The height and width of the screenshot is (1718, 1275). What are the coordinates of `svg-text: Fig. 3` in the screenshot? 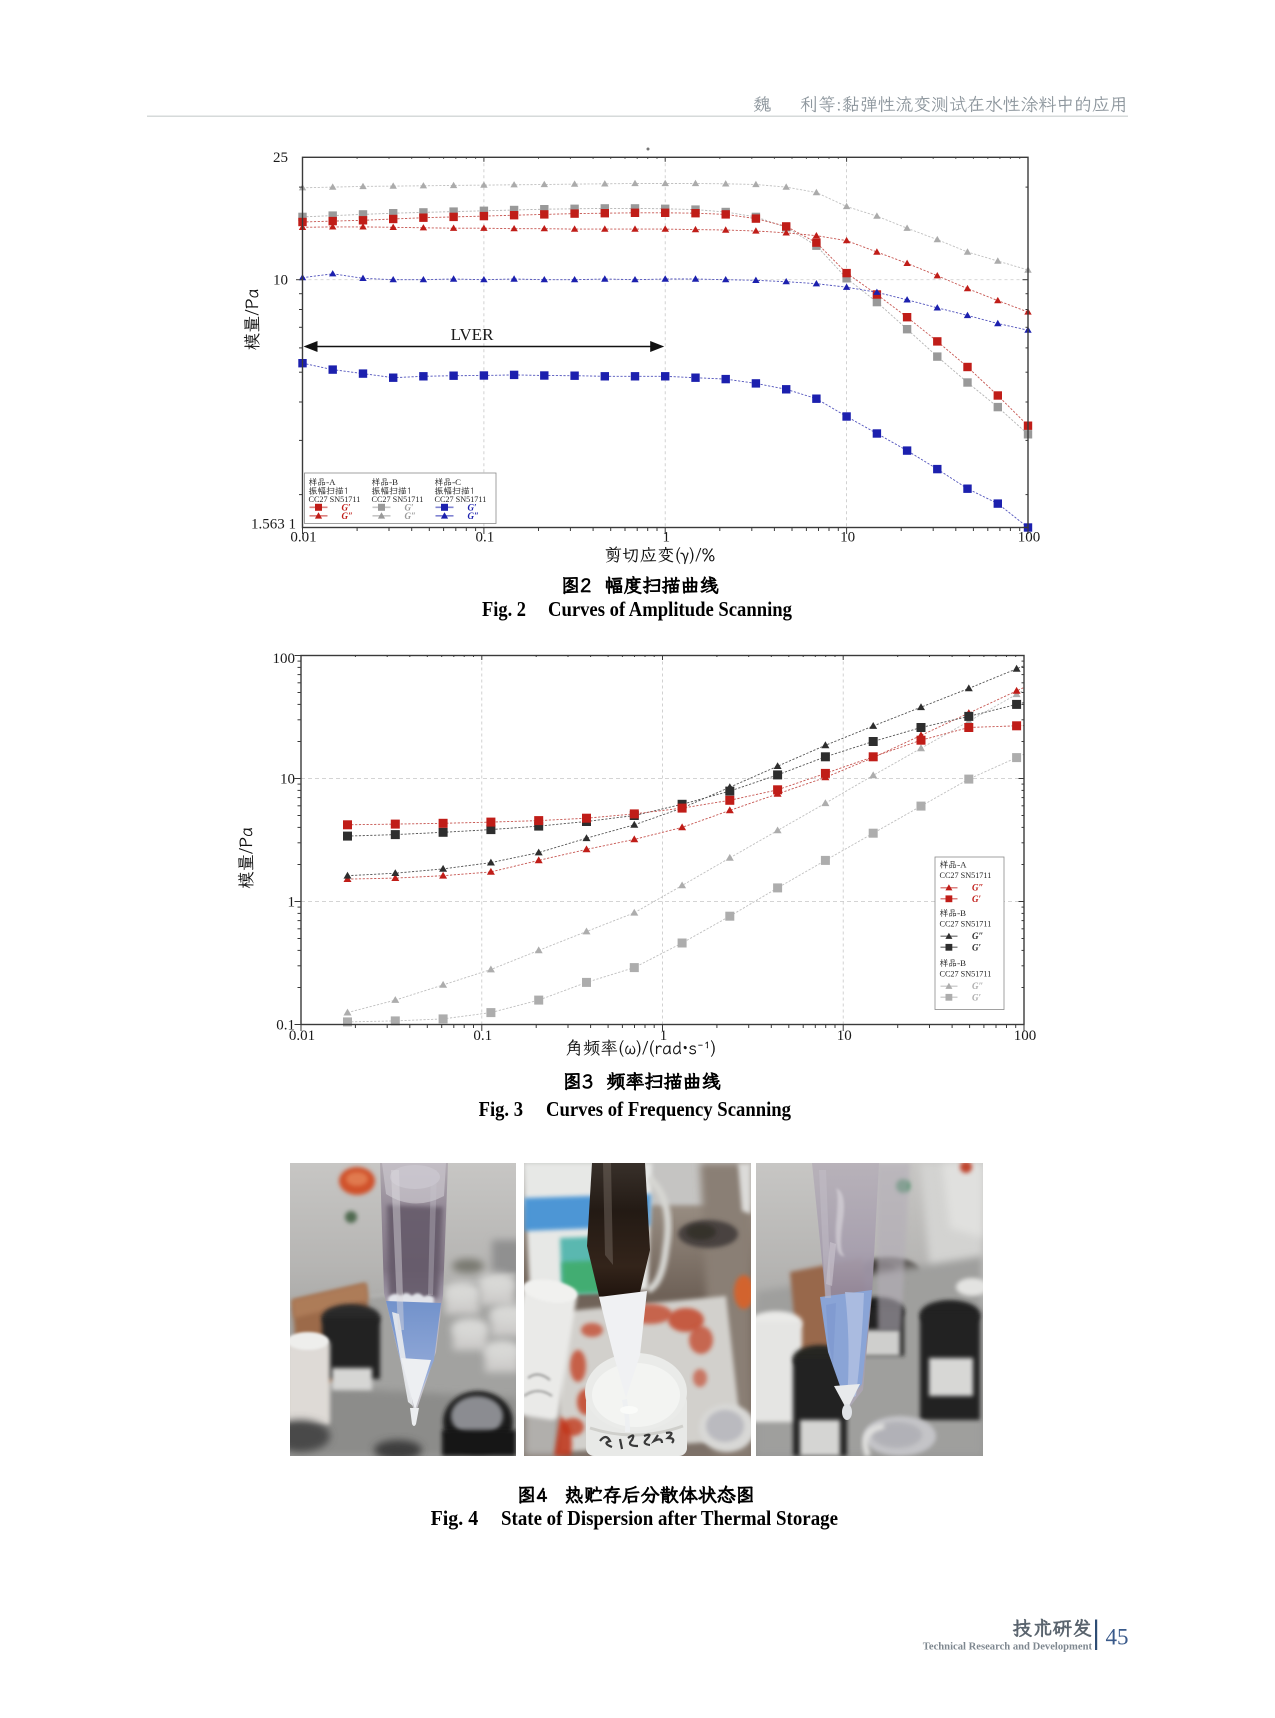 It's located at (501, 1109).